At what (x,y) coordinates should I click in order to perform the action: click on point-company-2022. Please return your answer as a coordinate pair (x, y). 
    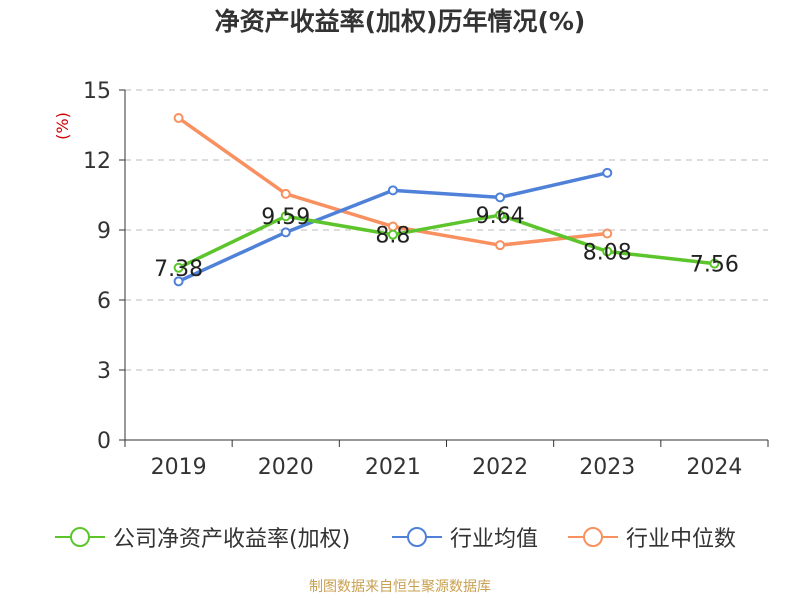
    Looking at the image, I should click on (500, 215).